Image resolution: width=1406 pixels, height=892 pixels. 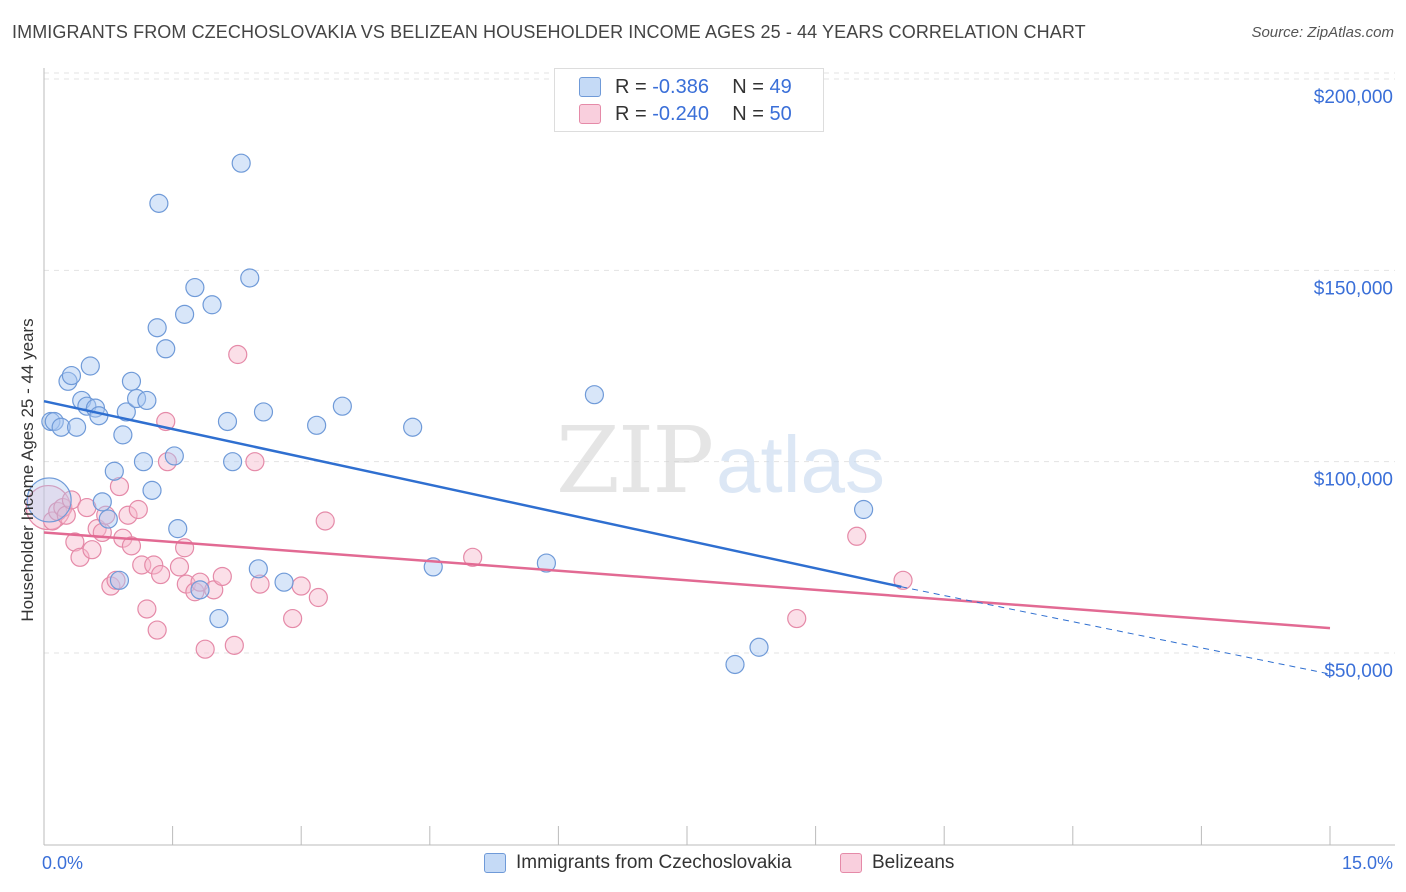 I want to click on legend-swatch-blue, so click(x=495, y=863).